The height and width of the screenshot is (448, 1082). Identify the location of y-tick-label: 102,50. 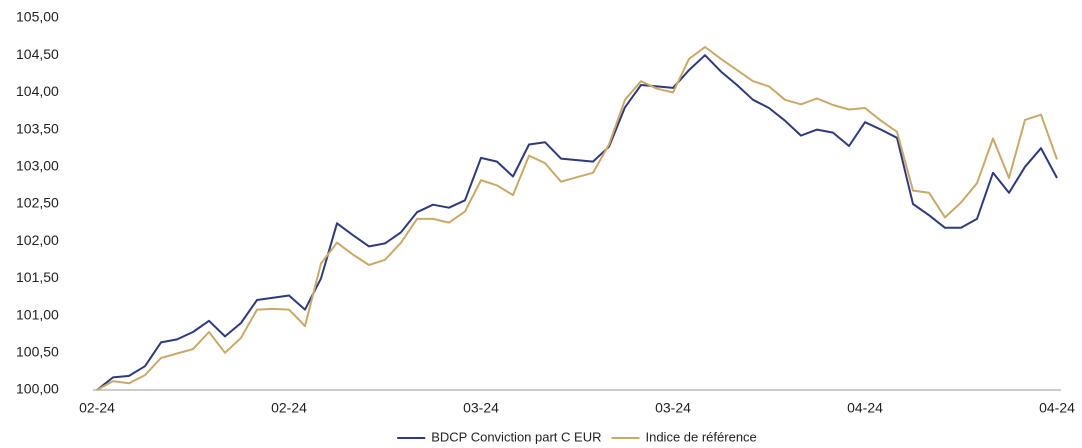
(37, 203).